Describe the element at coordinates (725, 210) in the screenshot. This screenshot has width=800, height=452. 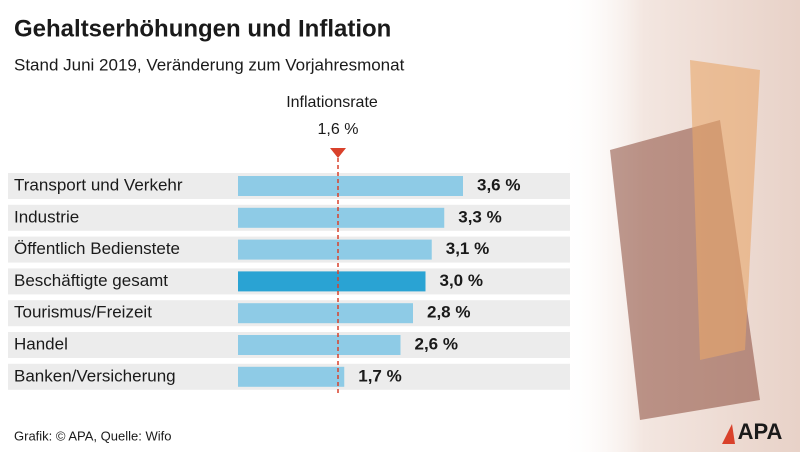
I see `banknote-shape` at that location.